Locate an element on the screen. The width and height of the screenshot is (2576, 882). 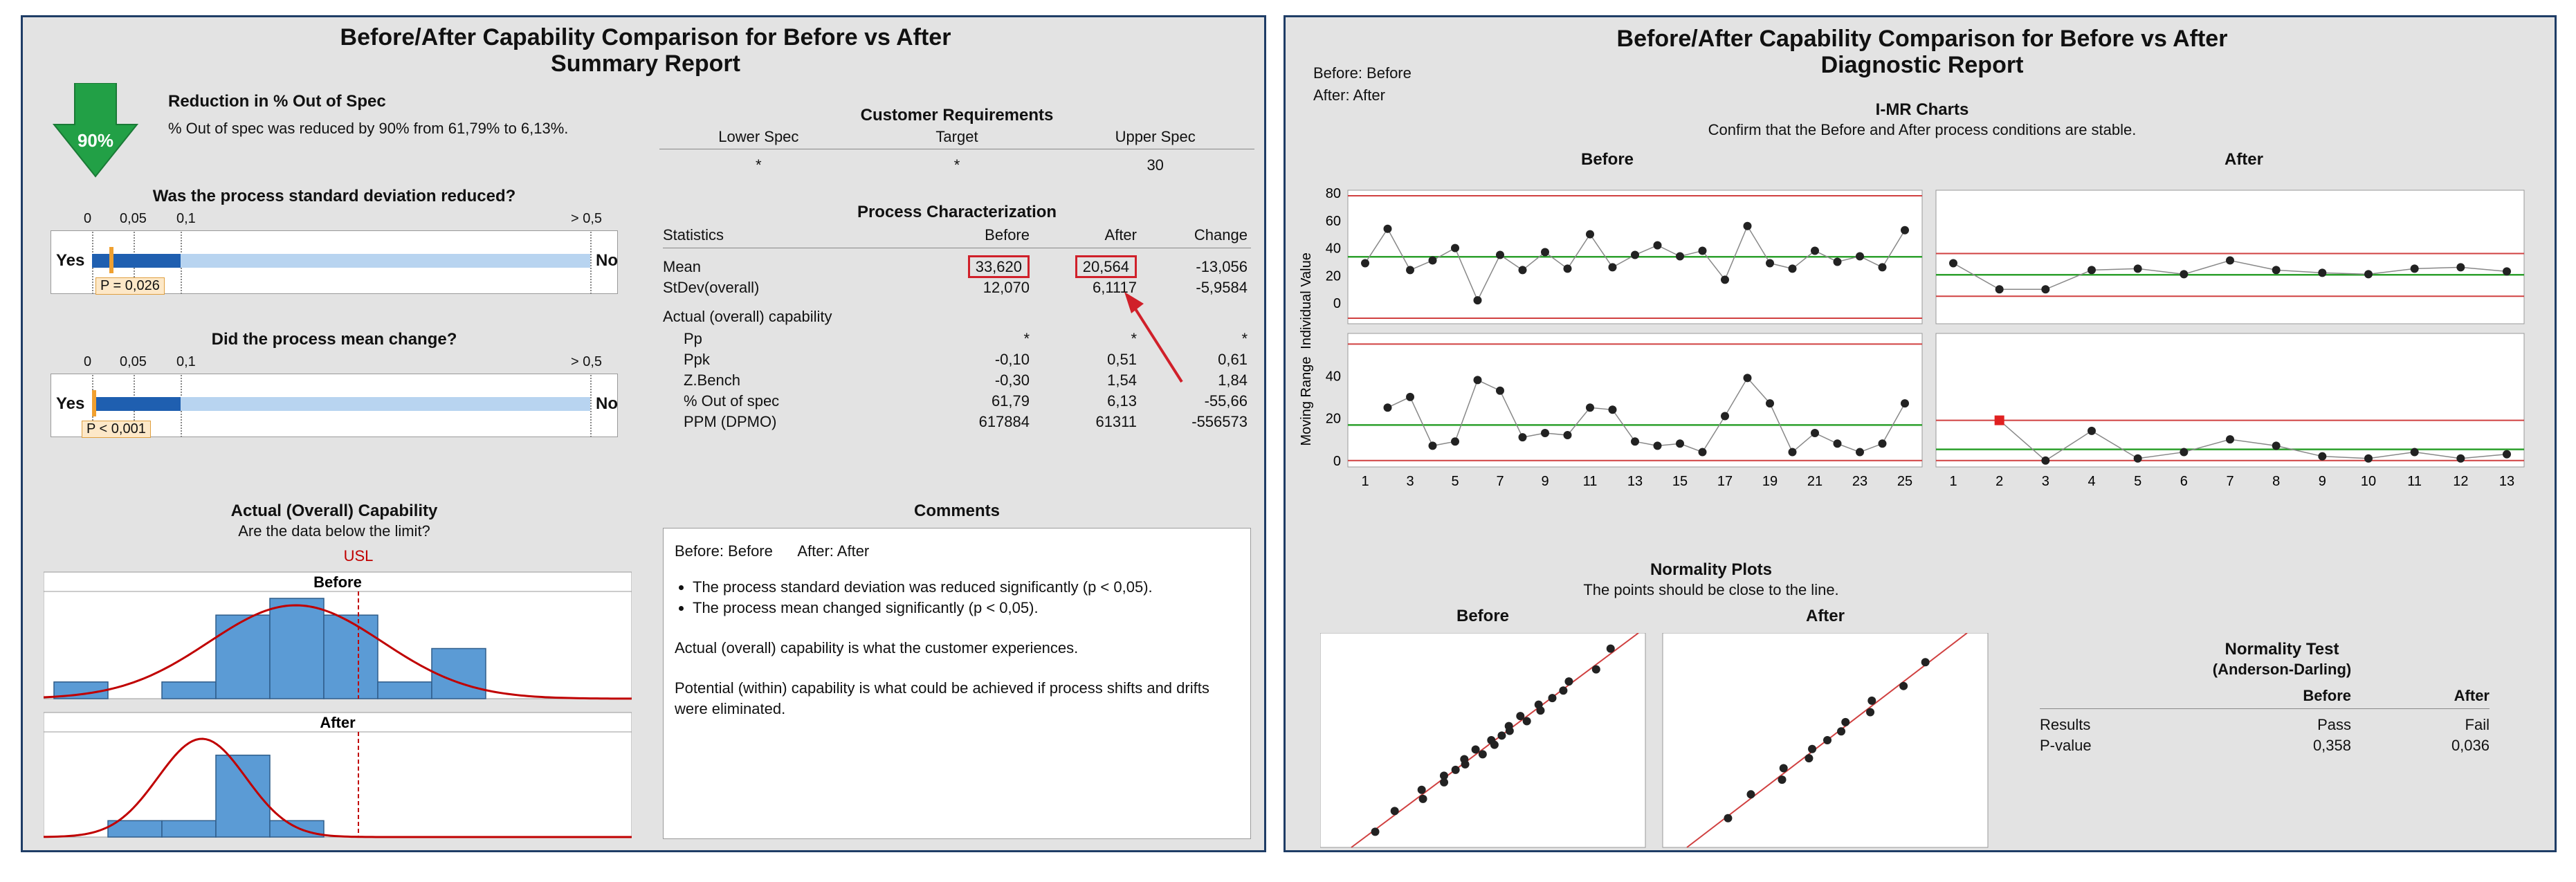
stdev-pvalue: P = 0,026 is located at coordinates (130, 286).